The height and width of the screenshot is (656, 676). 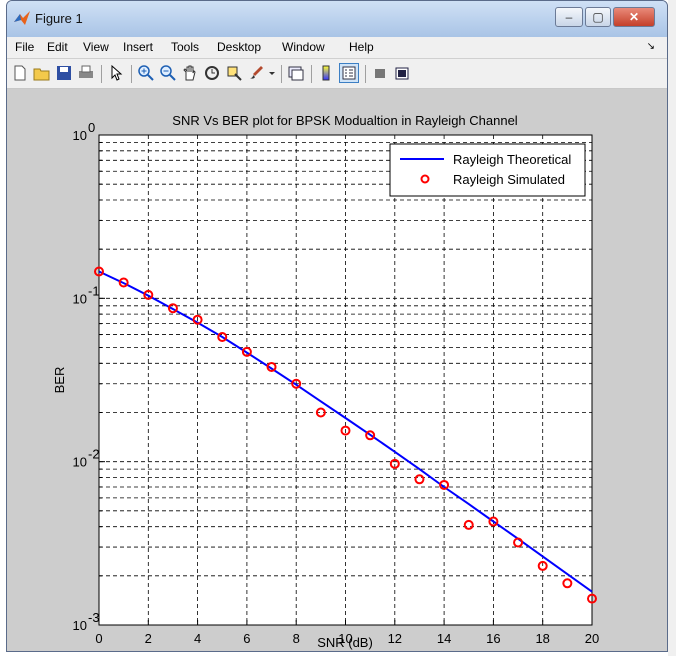 I want to click on colorbar-icon, so click(x=326, y=73).